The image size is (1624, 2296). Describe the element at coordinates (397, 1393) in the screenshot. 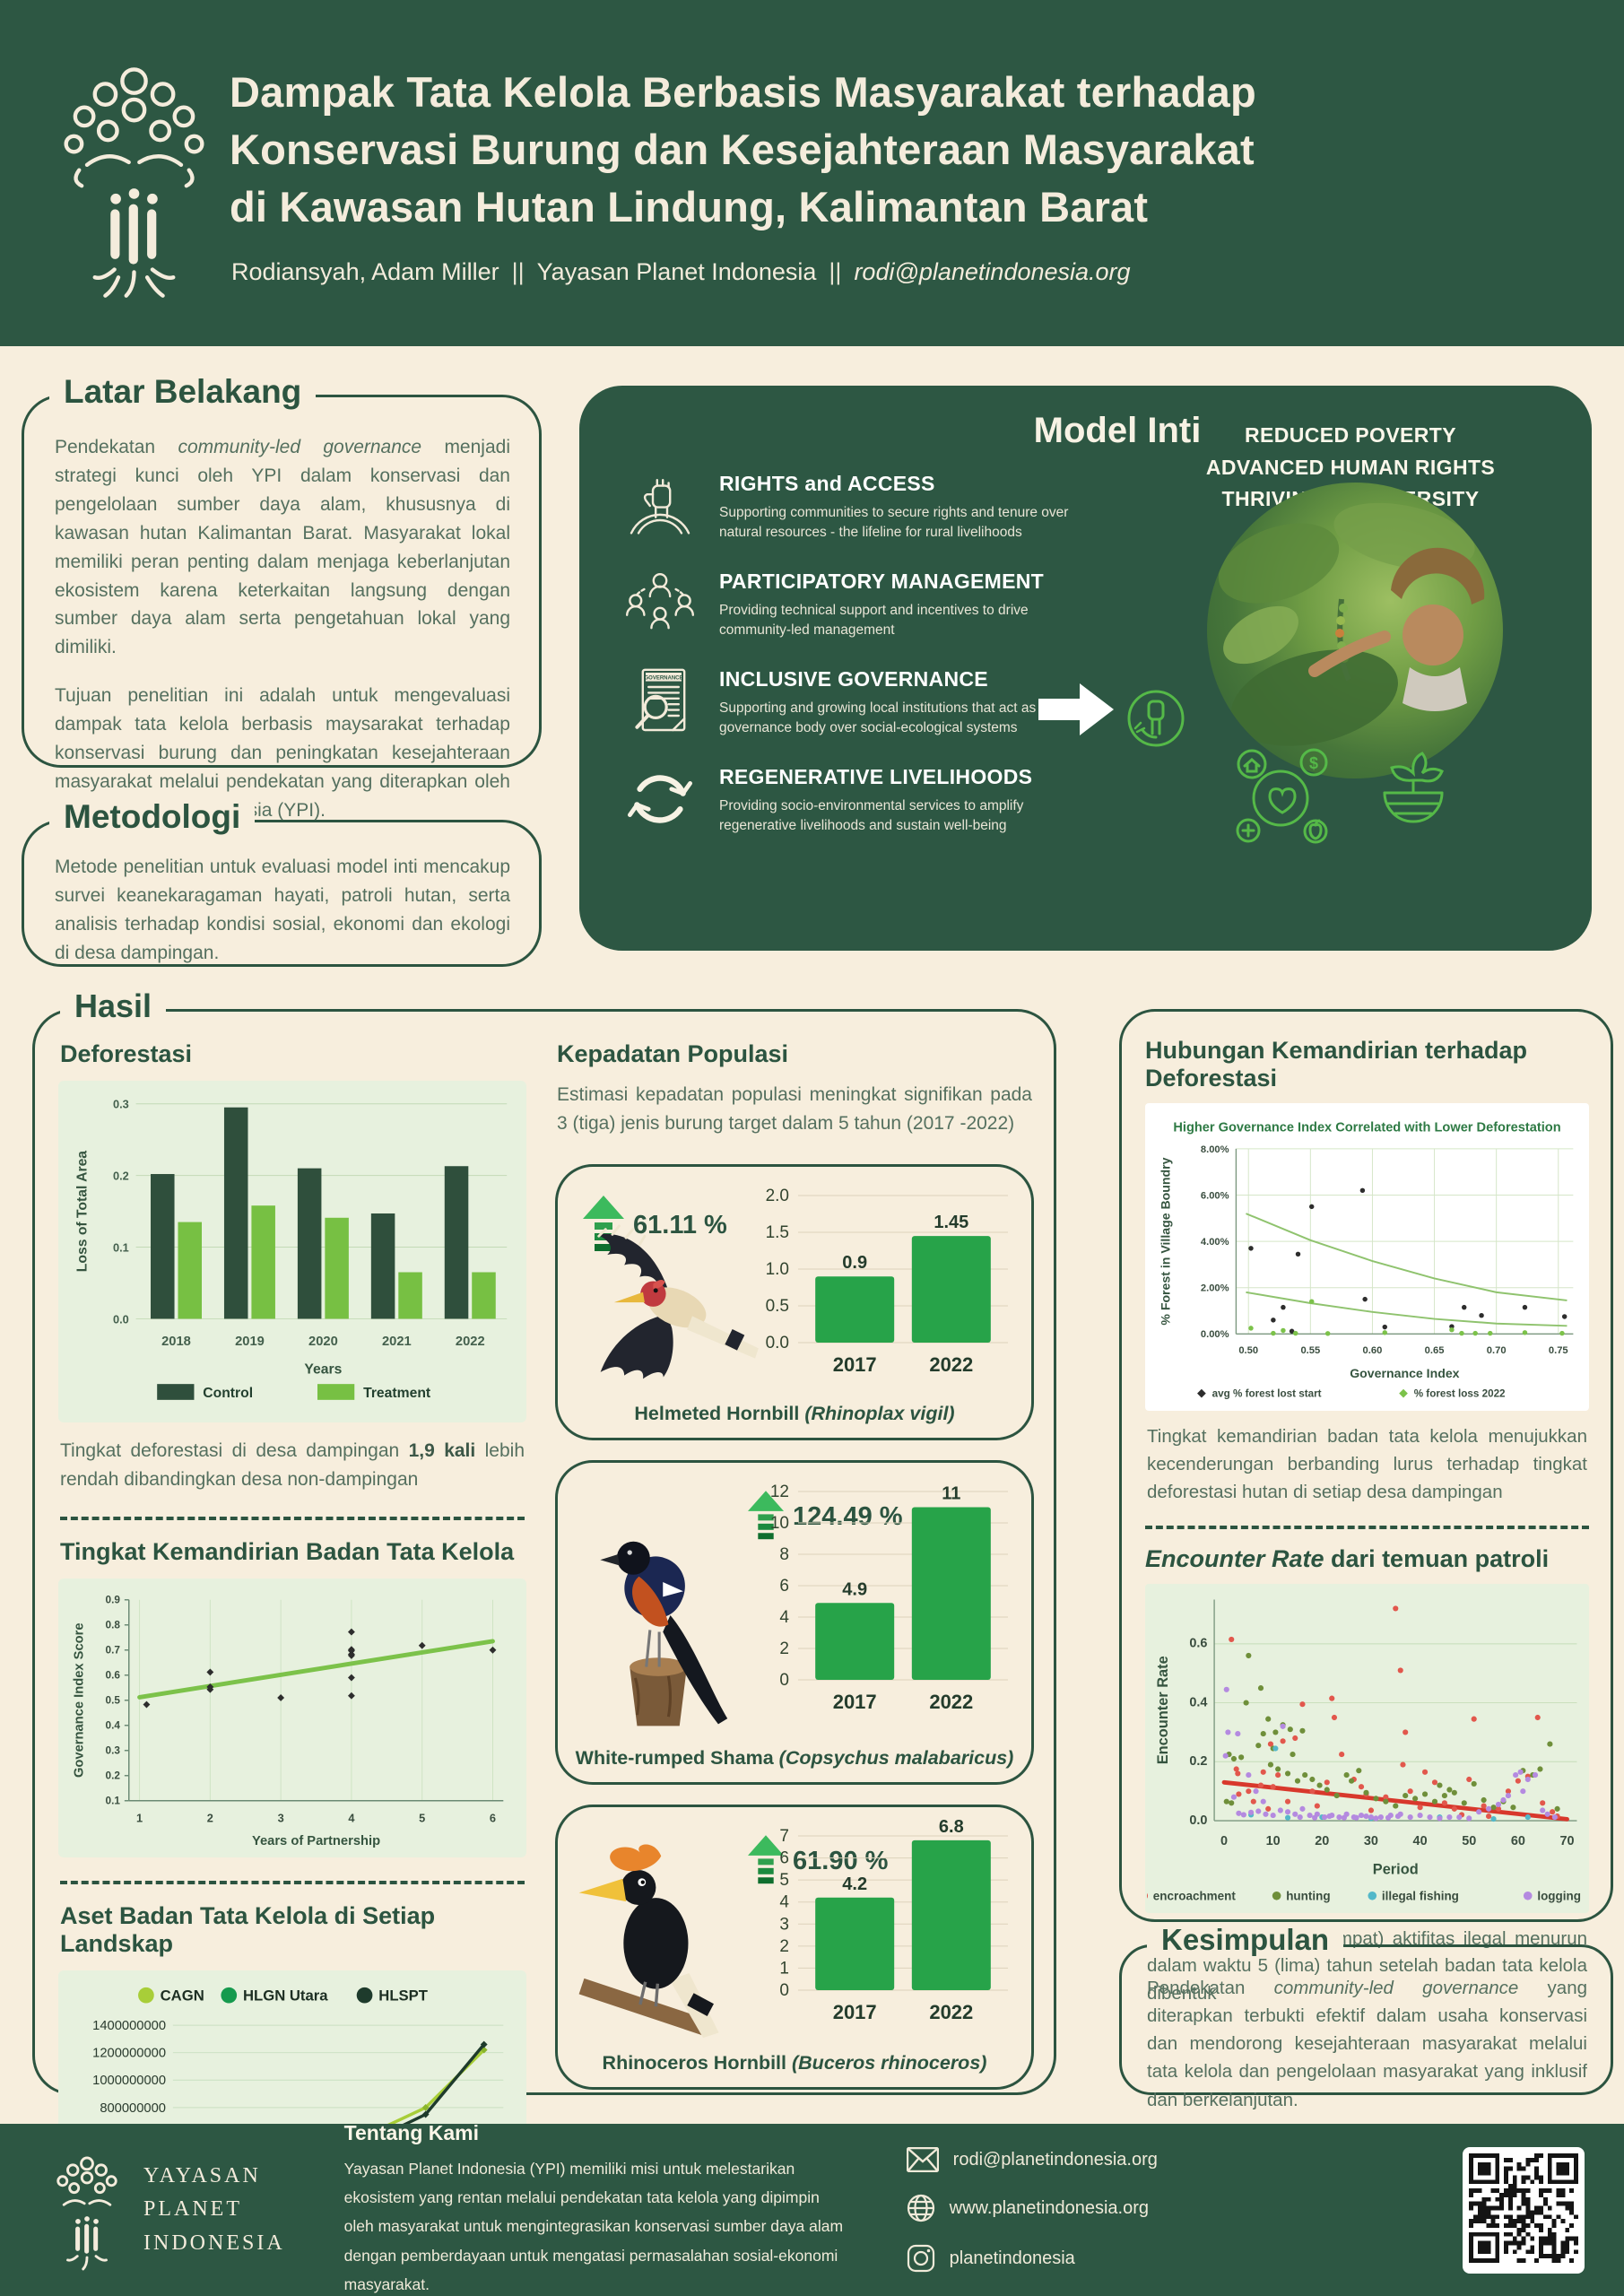

I see `svg-text: Treatment` at that location.